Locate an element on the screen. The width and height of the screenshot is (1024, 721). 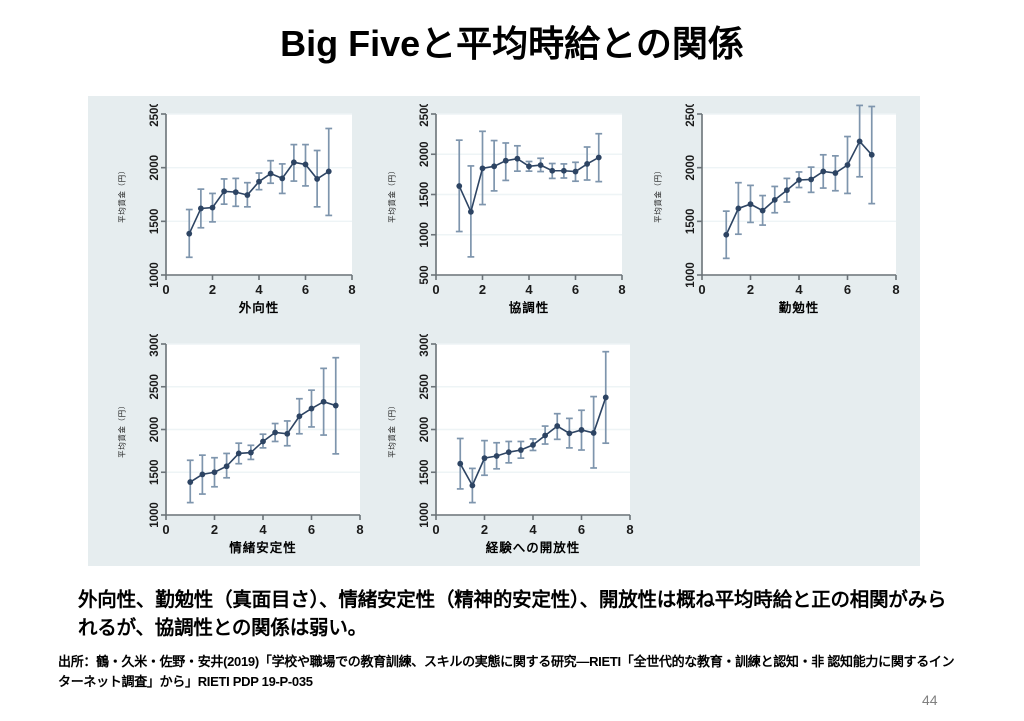
chart-conscientiousness: 1000 1500 2000 2500 0 2 4 6 8 平均賃金（円） 勤勉性 is located at coordinates (773, 211).